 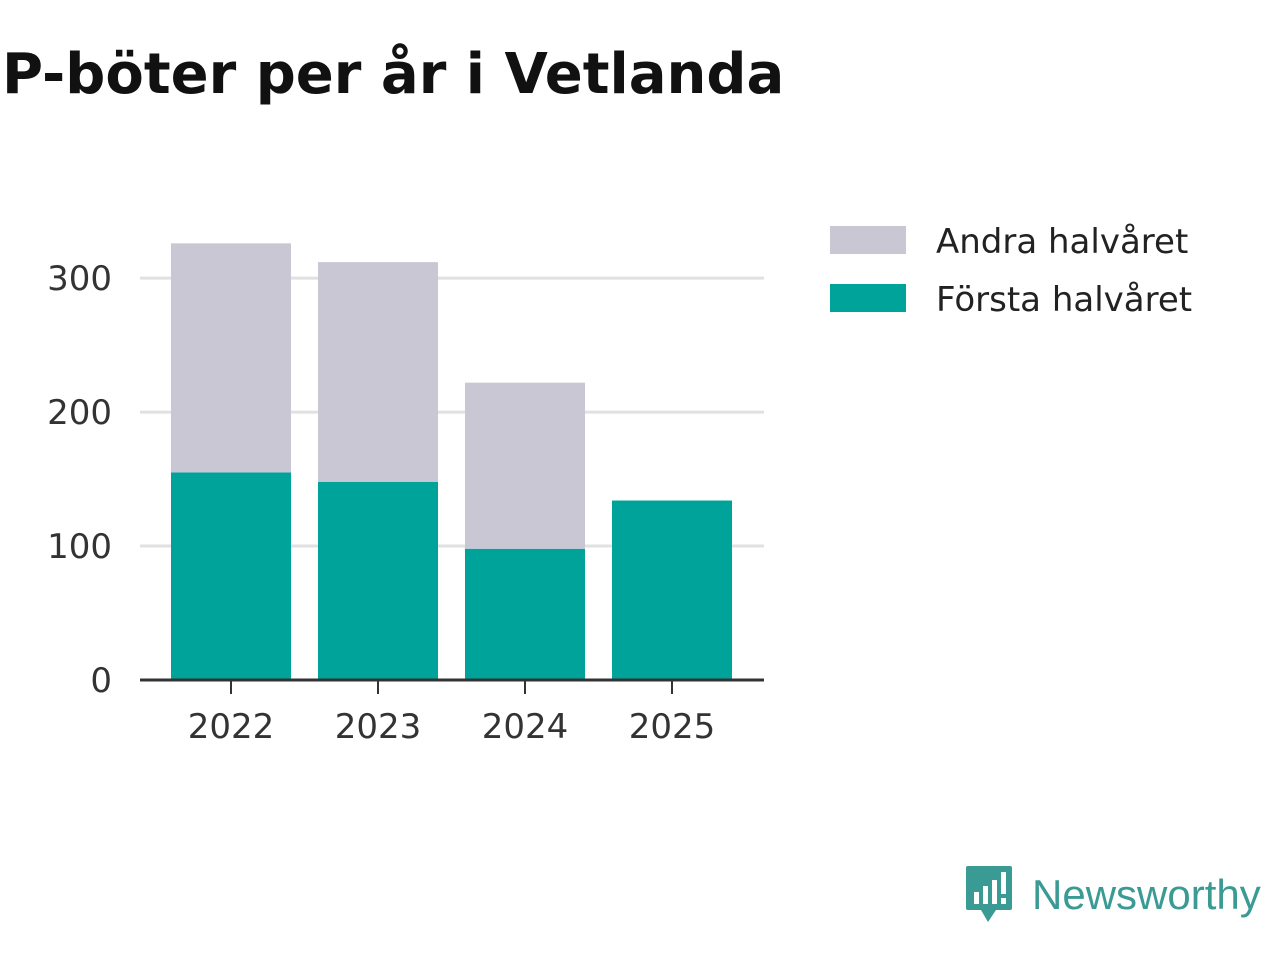 What do you see at coordinates (1011, 271) in the screenshot?
I see `legend: Andra halvåret Första halvåret` at bounding box center [1011, 271].